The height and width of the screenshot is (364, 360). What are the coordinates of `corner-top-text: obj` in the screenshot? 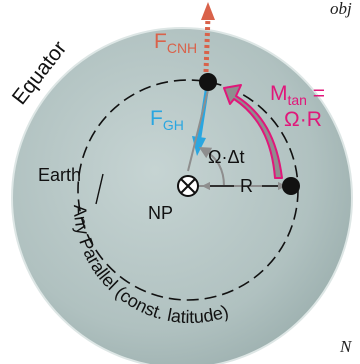 It's located at (341, 9).